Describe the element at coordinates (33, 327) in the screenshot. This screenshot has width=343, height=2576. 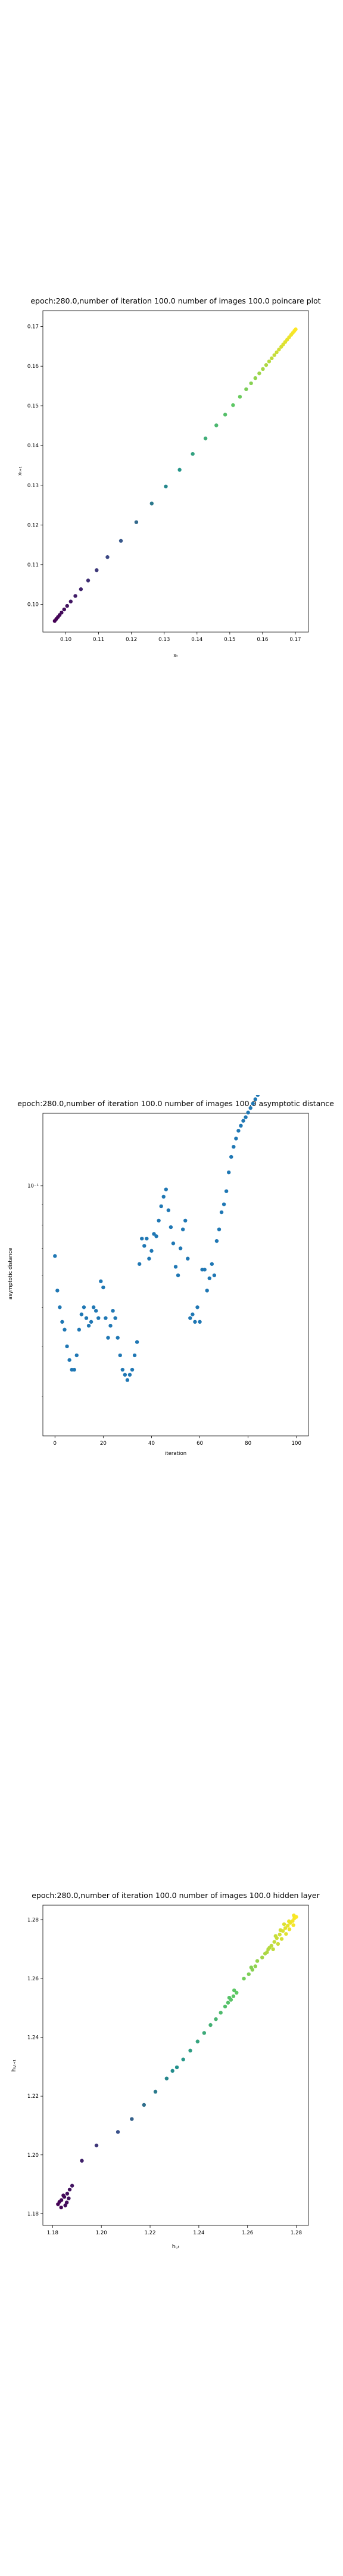
I see `y-tick-label: 0.17` at that location.